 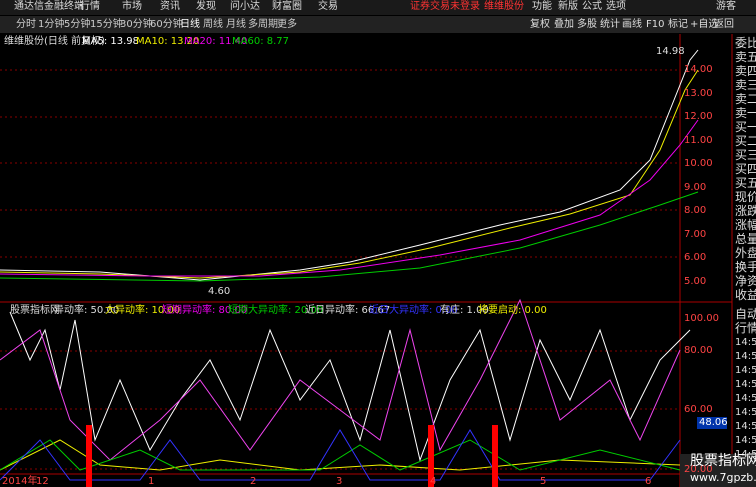 I want to click on indicator-axis-label: 60.00, so click(x=698, y=409).